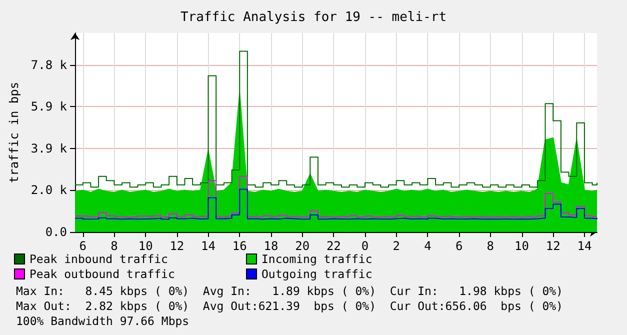  What do you see at coordinates (302, 246) in the screenshot?
I see `x-tick-label: 20` at bounding box center [302, 246].